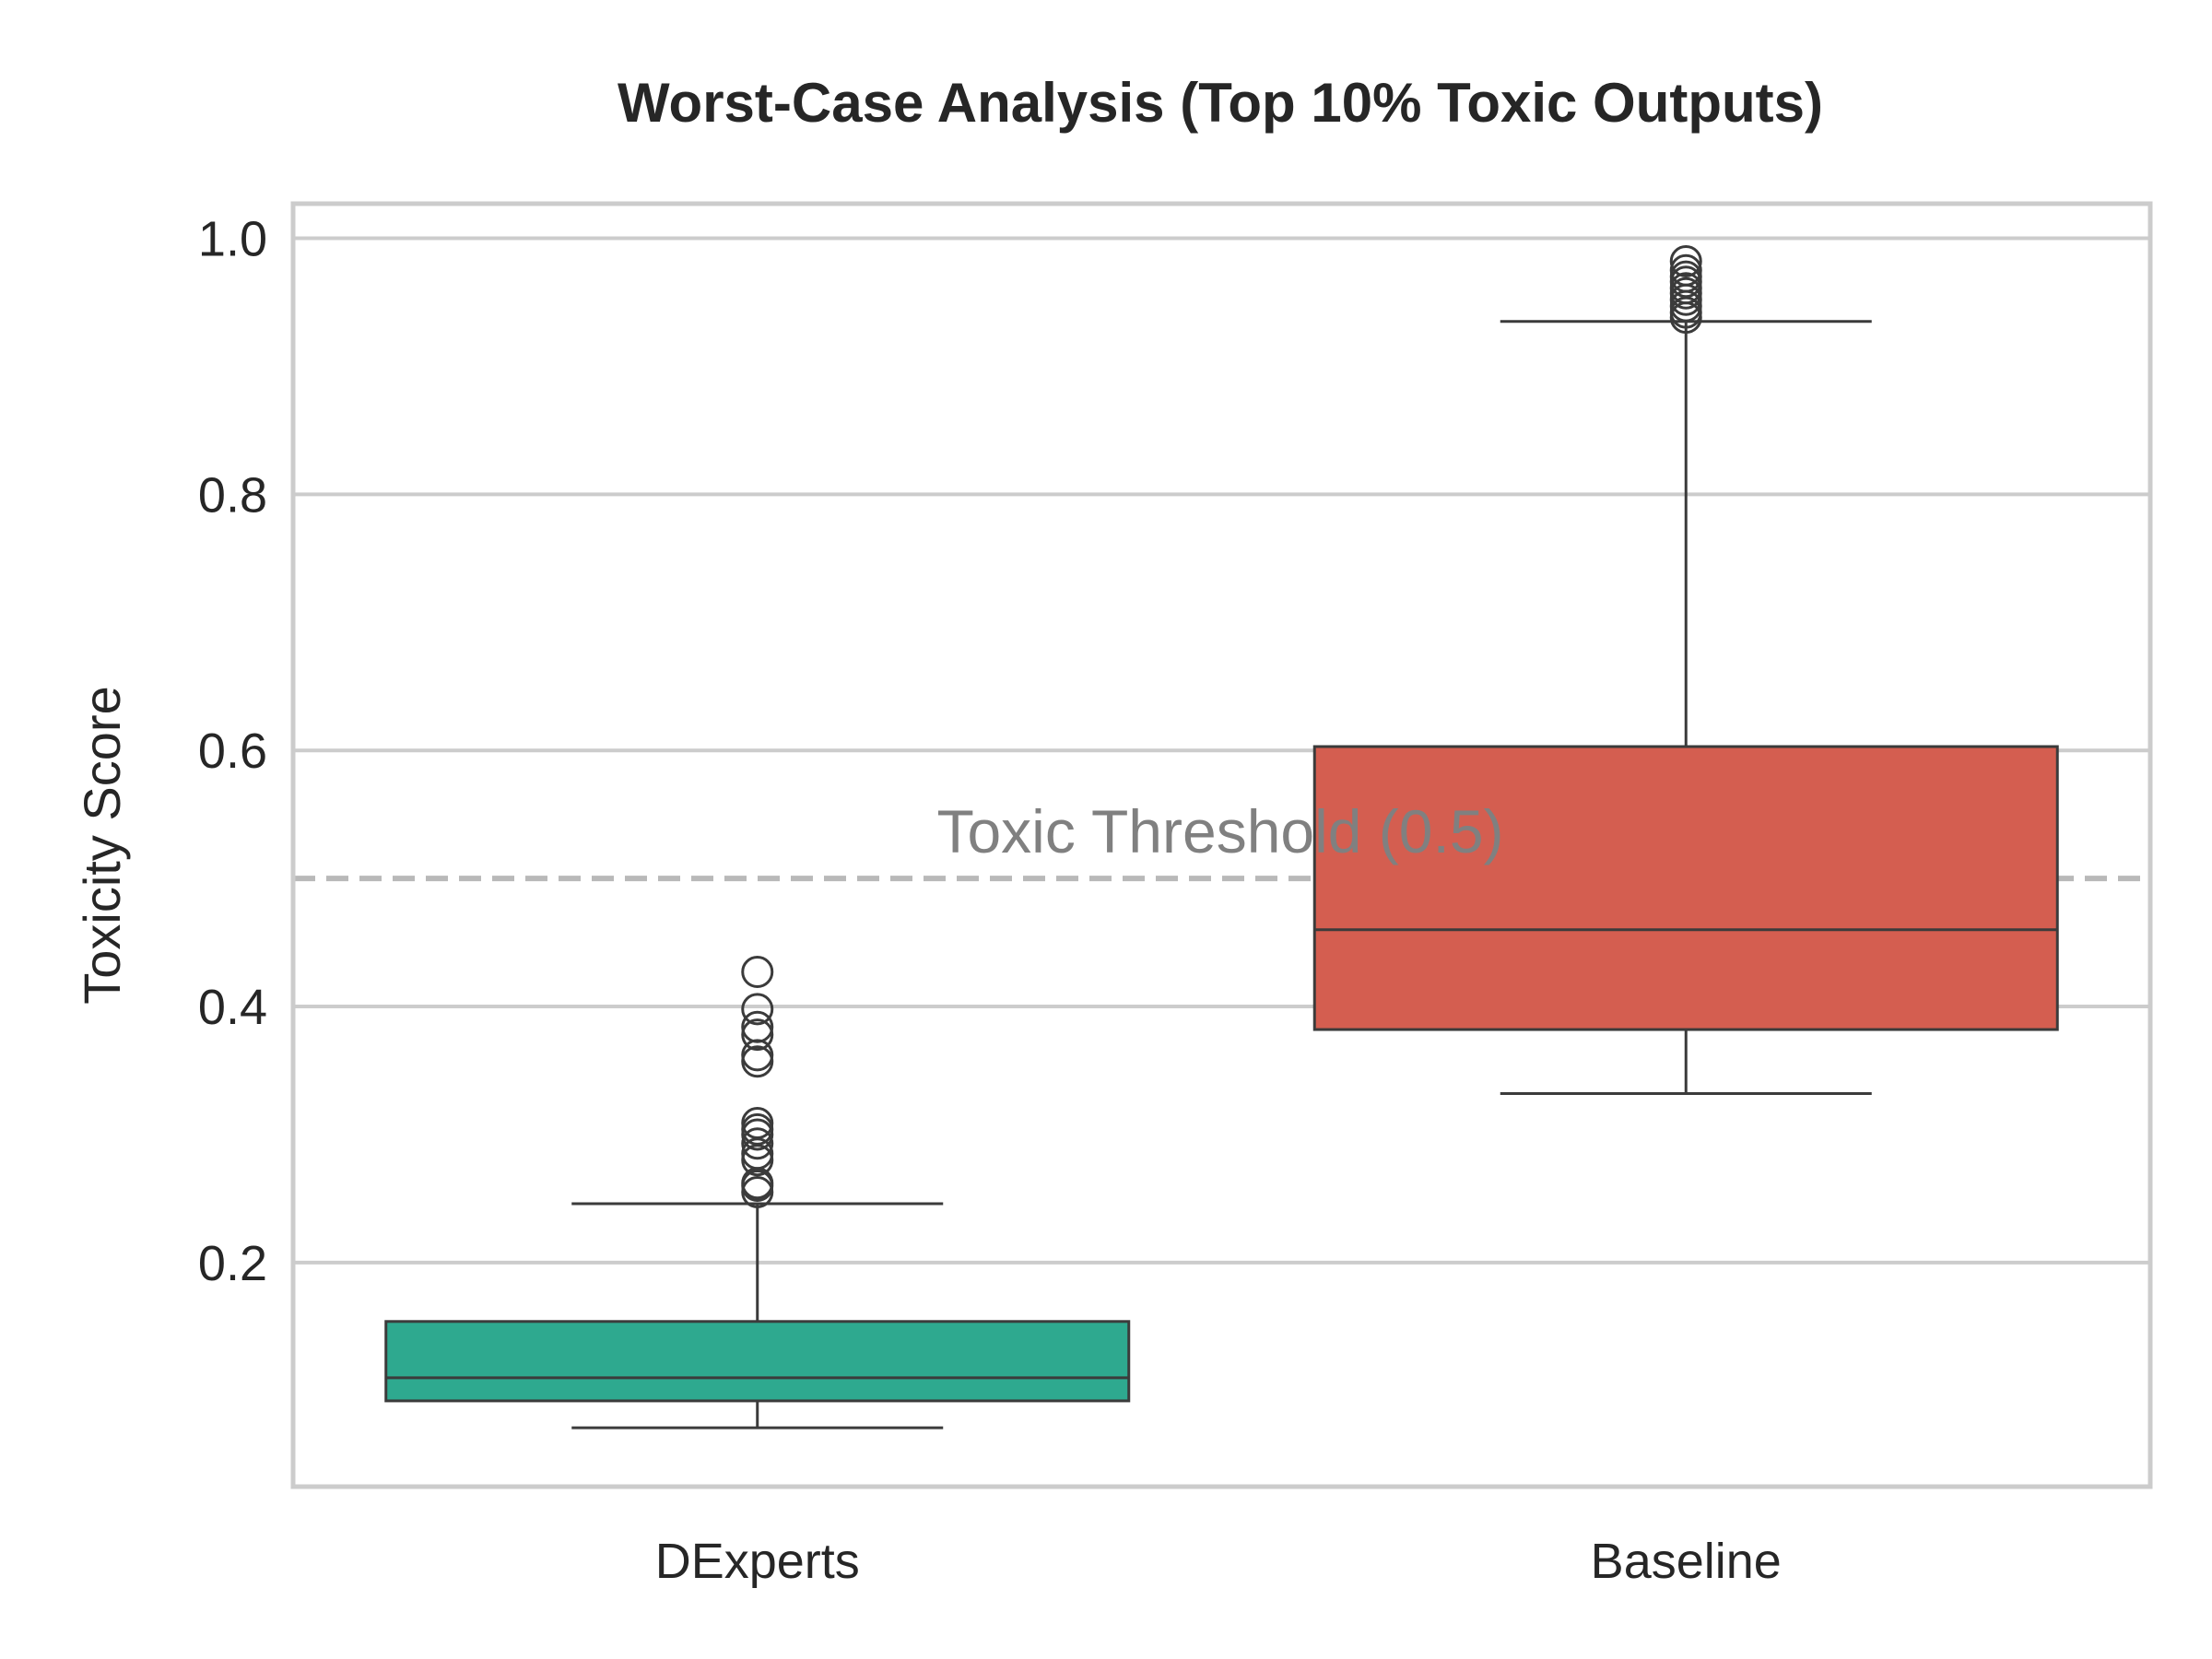 This screenshot has width=2212, height=1659. Describe the element at coordinates (232, 495) in the screenshot. I see `y-tick-label: 0.8` at that location.